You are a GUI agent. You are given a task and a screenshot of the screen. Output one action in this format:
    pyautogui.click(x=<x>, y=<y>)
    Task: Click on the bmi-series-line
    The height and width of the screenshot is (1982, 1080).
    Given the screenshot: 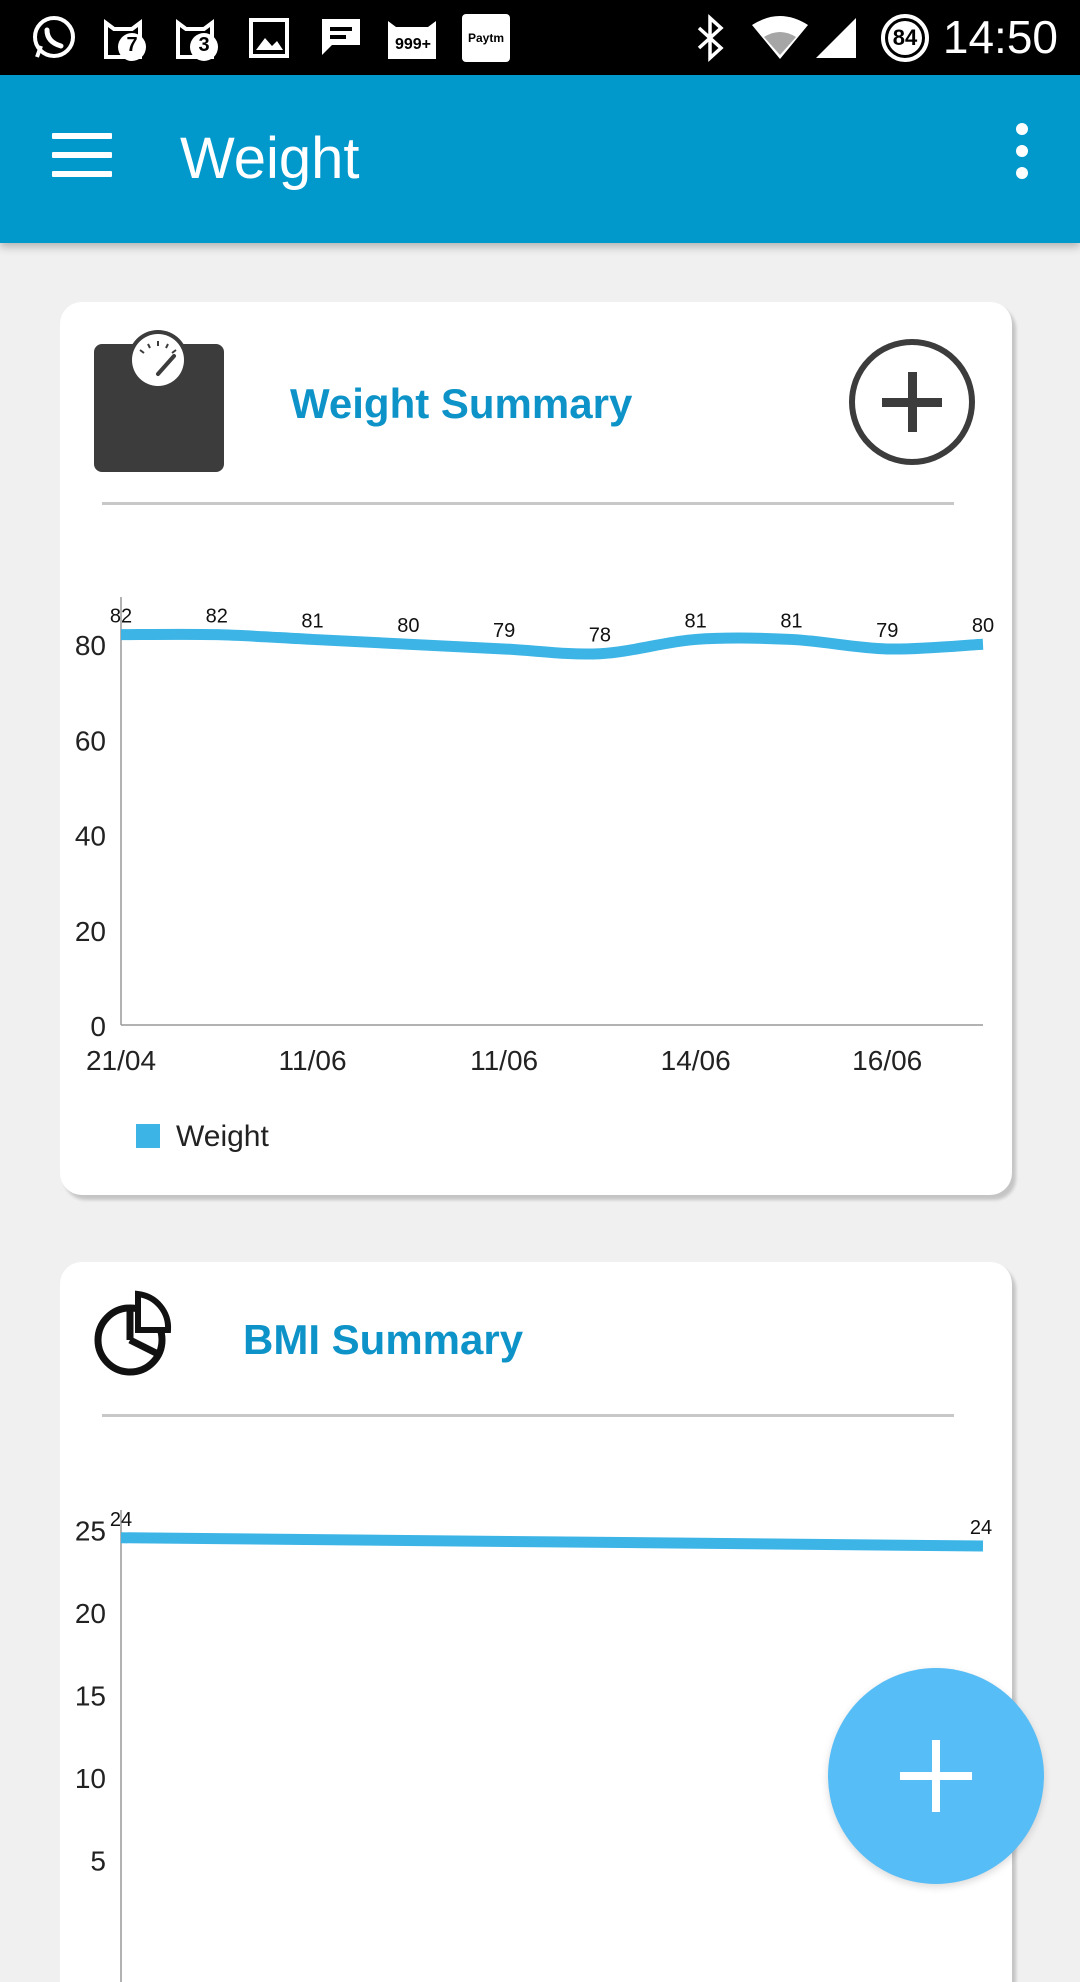 What is the action you would take?
    pyautogui.click(x=552, y=1542)
    